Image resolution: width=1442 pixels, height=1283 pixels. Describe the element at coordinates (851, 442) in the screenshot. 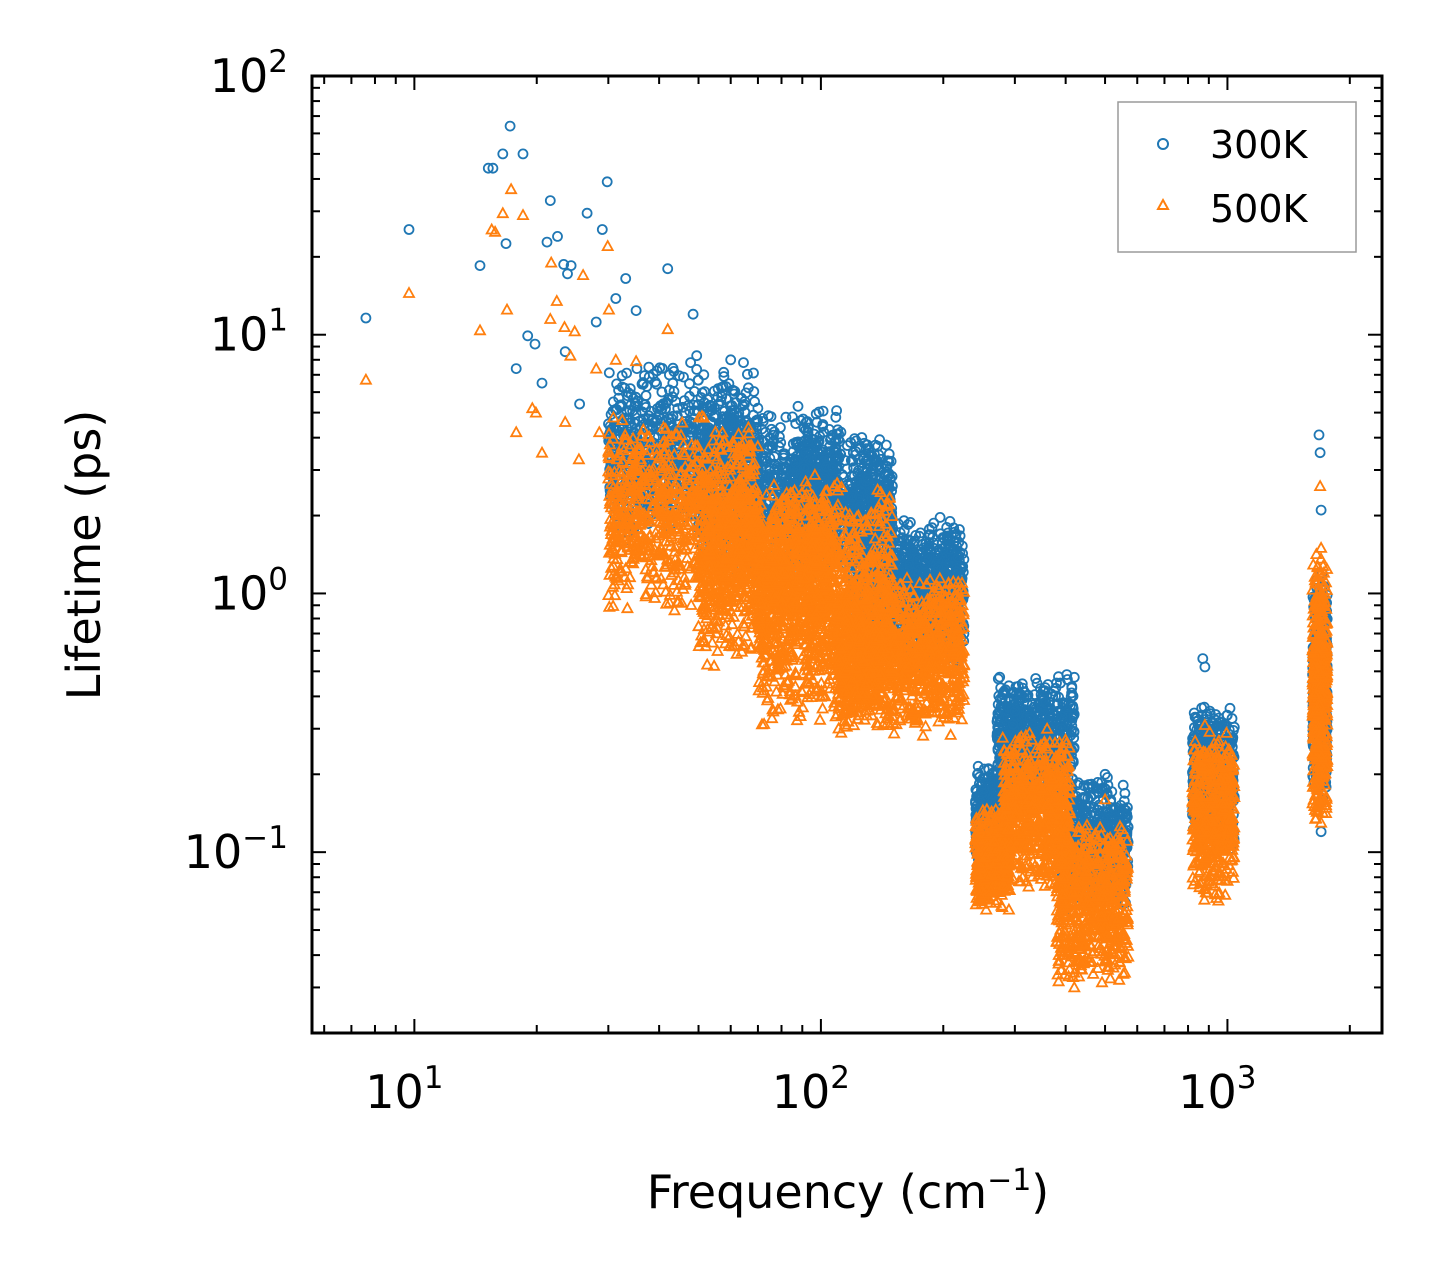

I see `data-point-300k-2078` at that location.